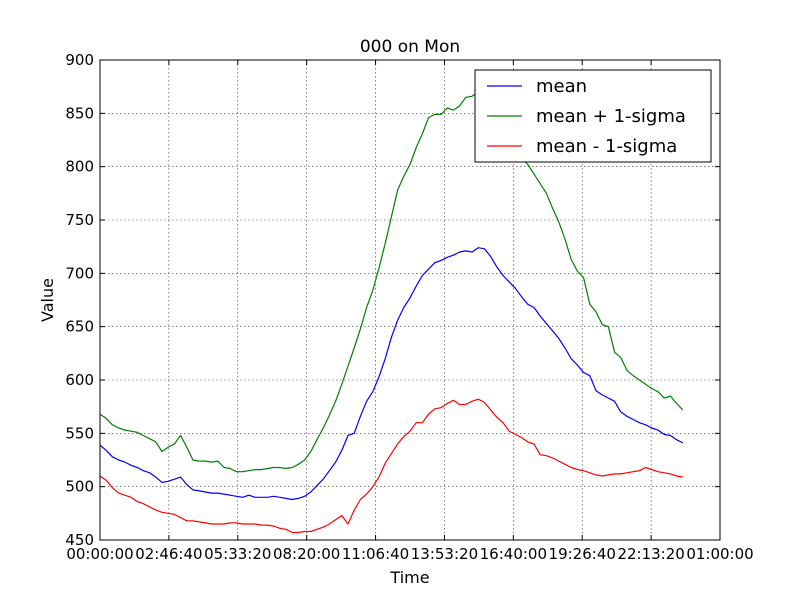  What do you see at coordinates (79, 220) in the screenshot?
I see `y-tick-label: 750` at bounding box center [79, 220].